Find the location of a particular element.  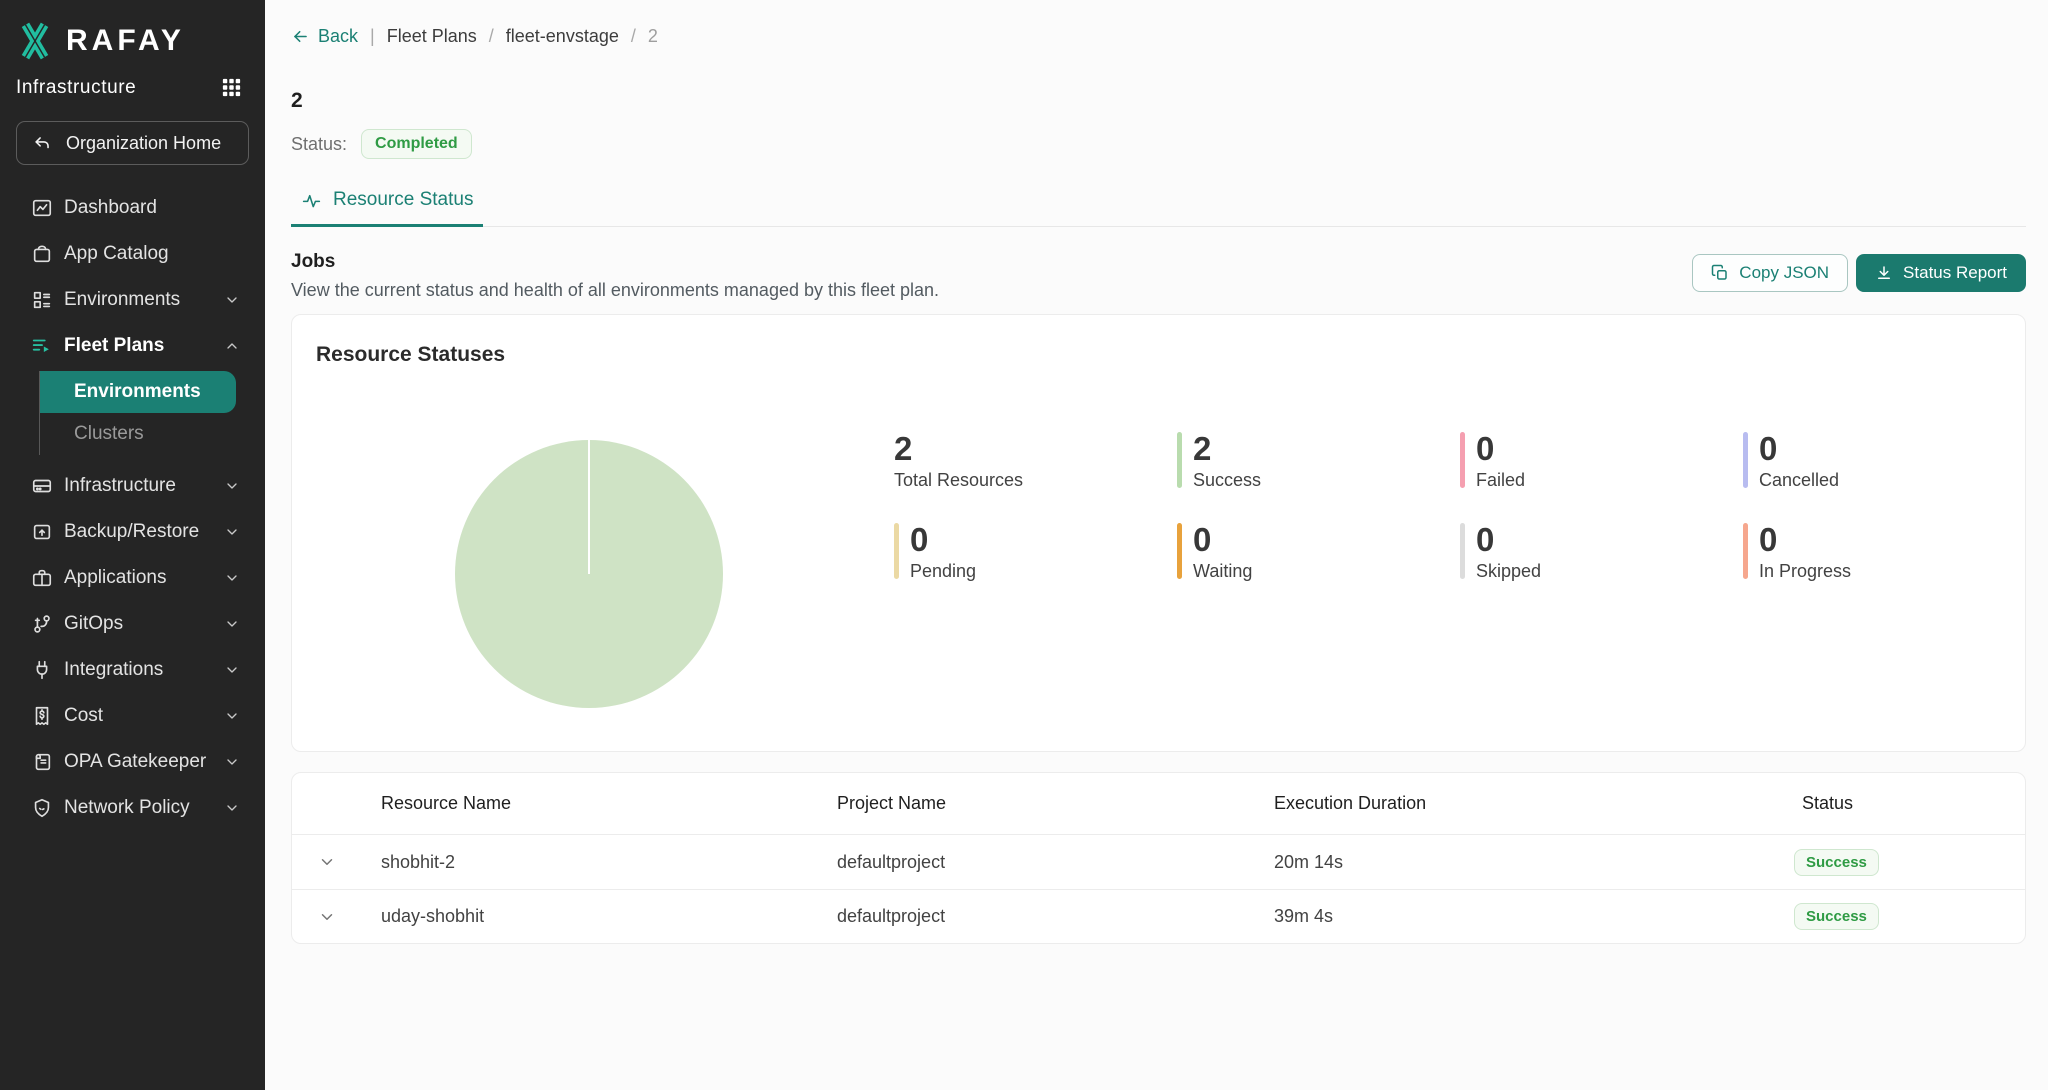

tab-resource-status: Resource Status is located at coordinates (387, 204).